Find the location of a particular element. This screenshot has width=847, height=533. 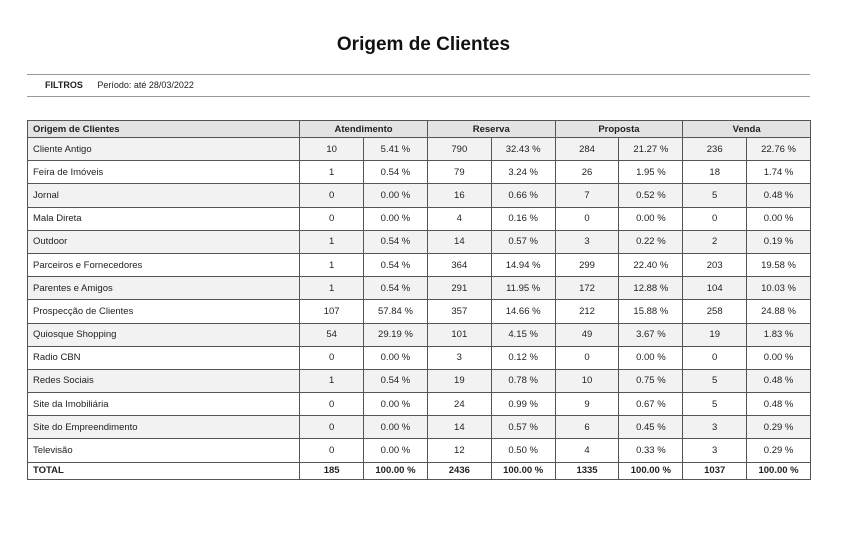

cell-proposta-count: 299 is located at coordinates (587, 265).